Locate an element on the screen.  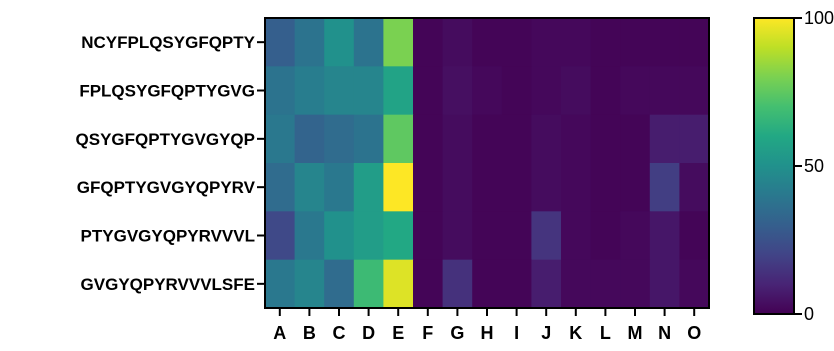
row-label: GFQPTYGVGYQPYRV is located at coordinates (166, 187).